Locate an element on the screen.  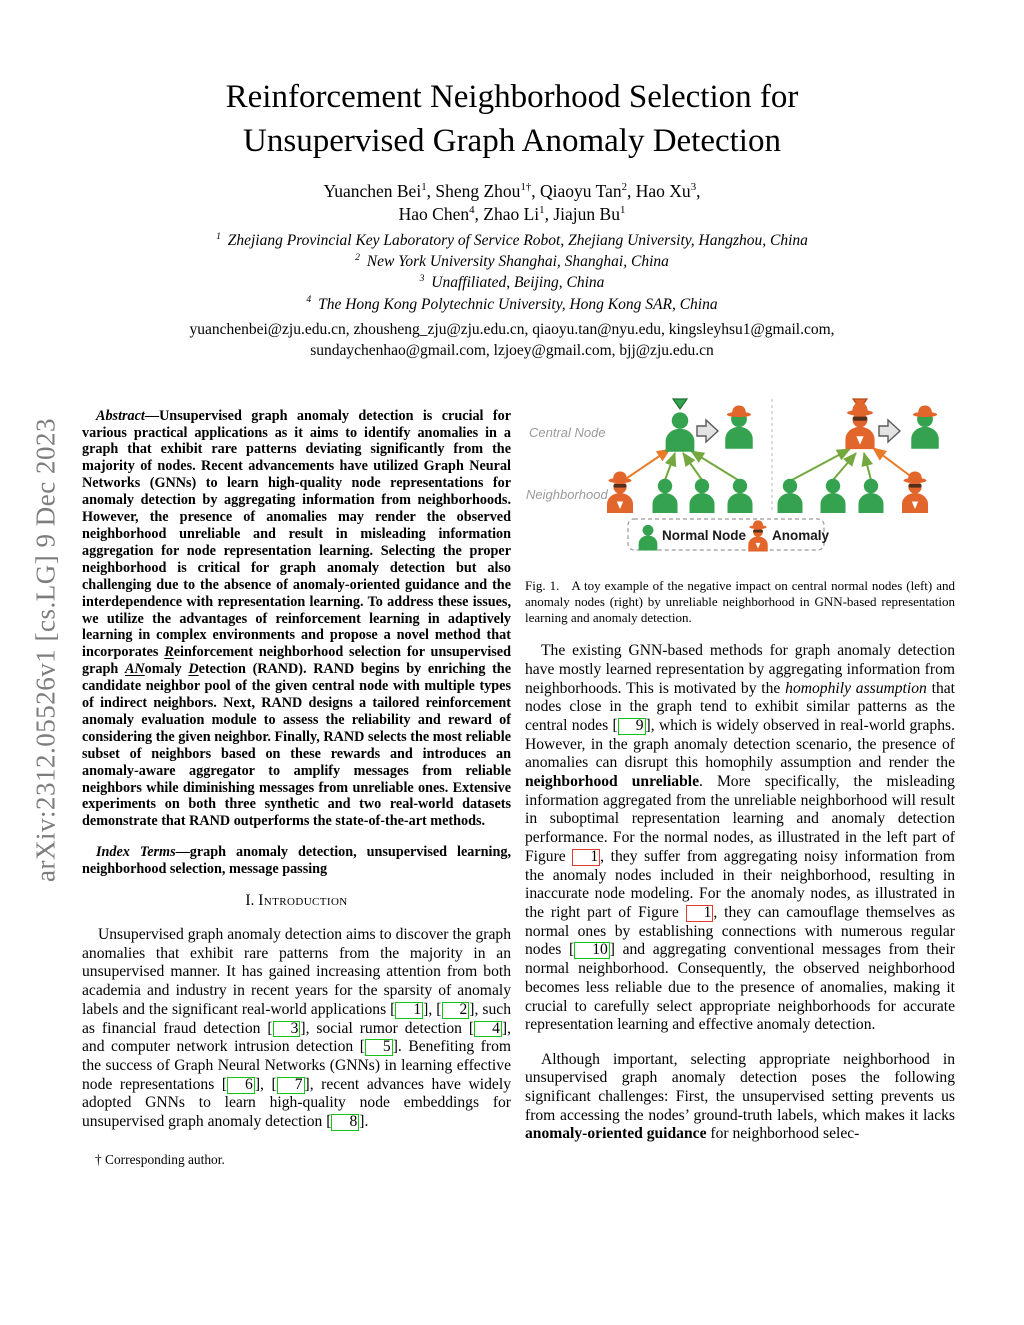
legend-normal-label: Normal Node is located at coordinates (704, 535).